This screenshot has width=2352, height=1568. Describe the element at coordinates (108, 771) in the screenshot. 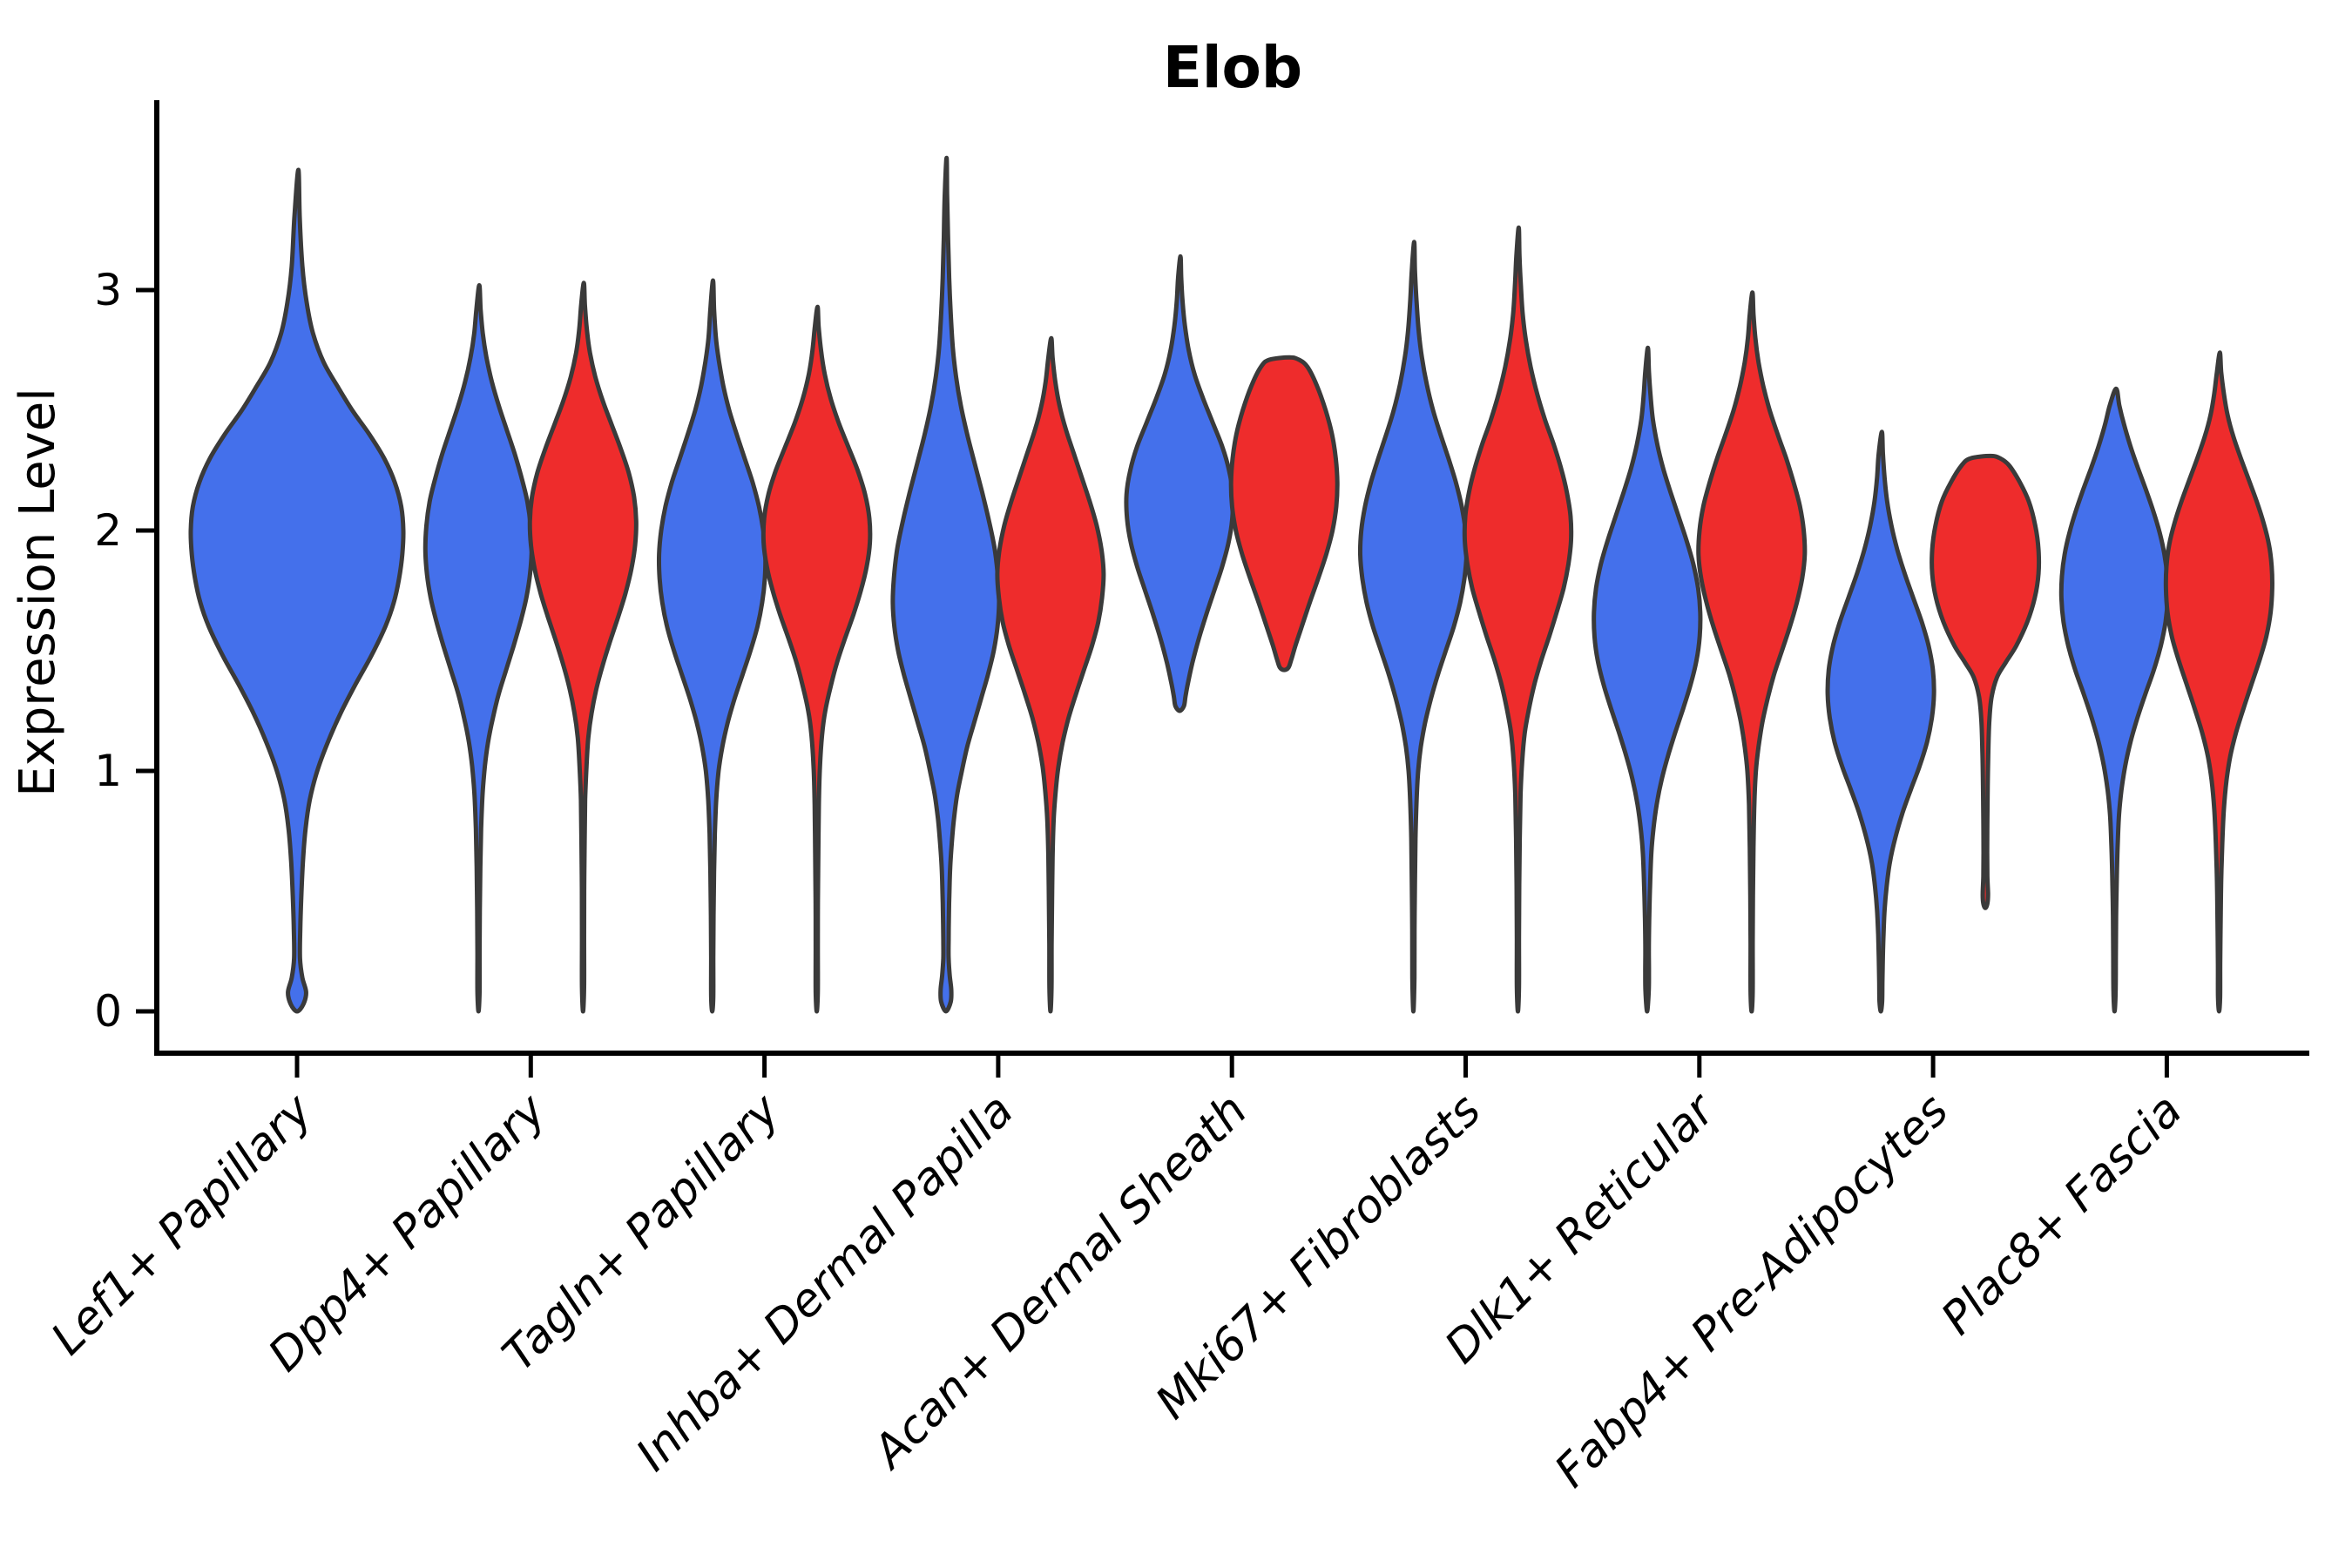

I see `y-tick-label: 1` at that location.